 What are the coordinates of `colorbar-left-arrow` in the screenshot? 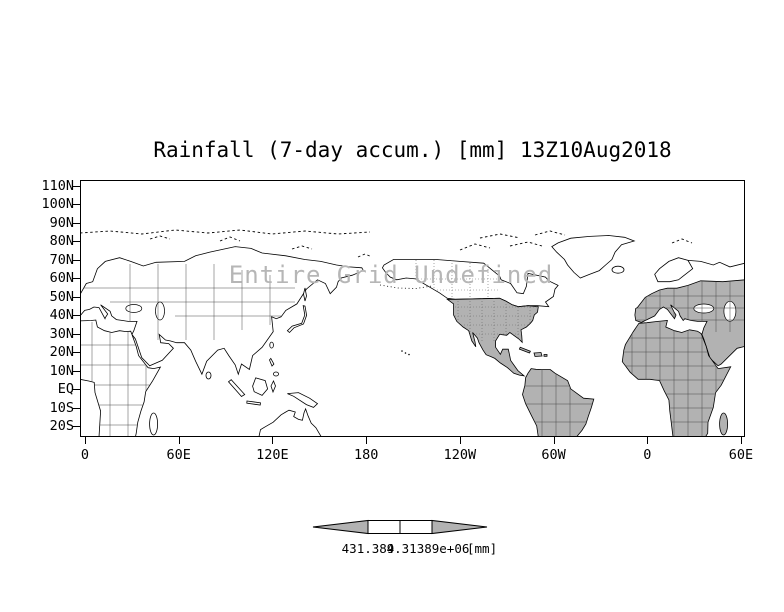 It's located at (340, 527).